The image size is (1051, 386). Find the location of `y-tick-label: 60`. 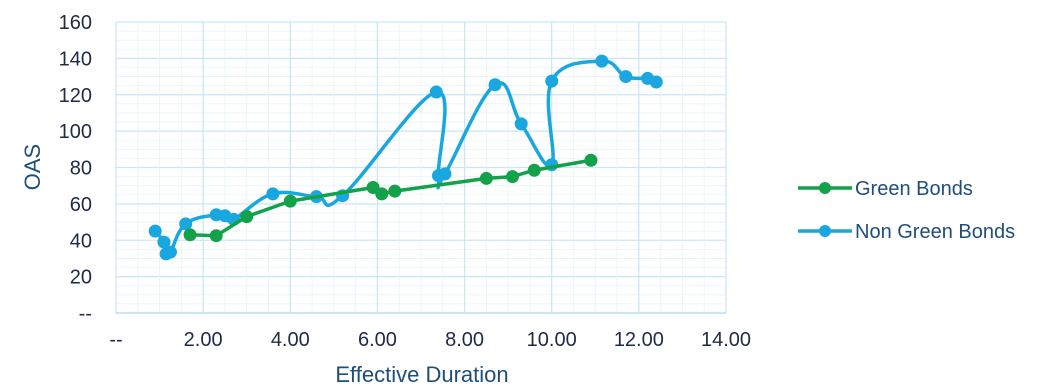

y-tick-label: 60 is located at coordinates (81, 205).